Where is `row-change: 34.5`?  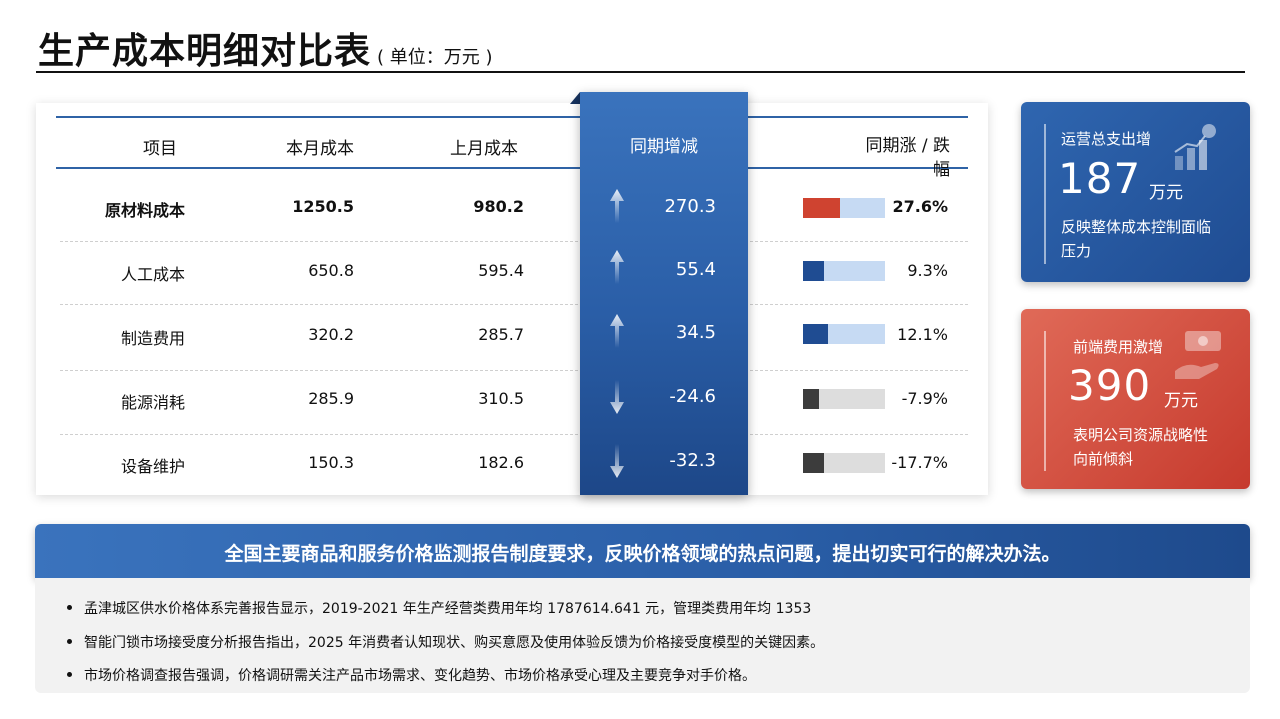
row-change: 34.5 is located at coordinates (695, 332).